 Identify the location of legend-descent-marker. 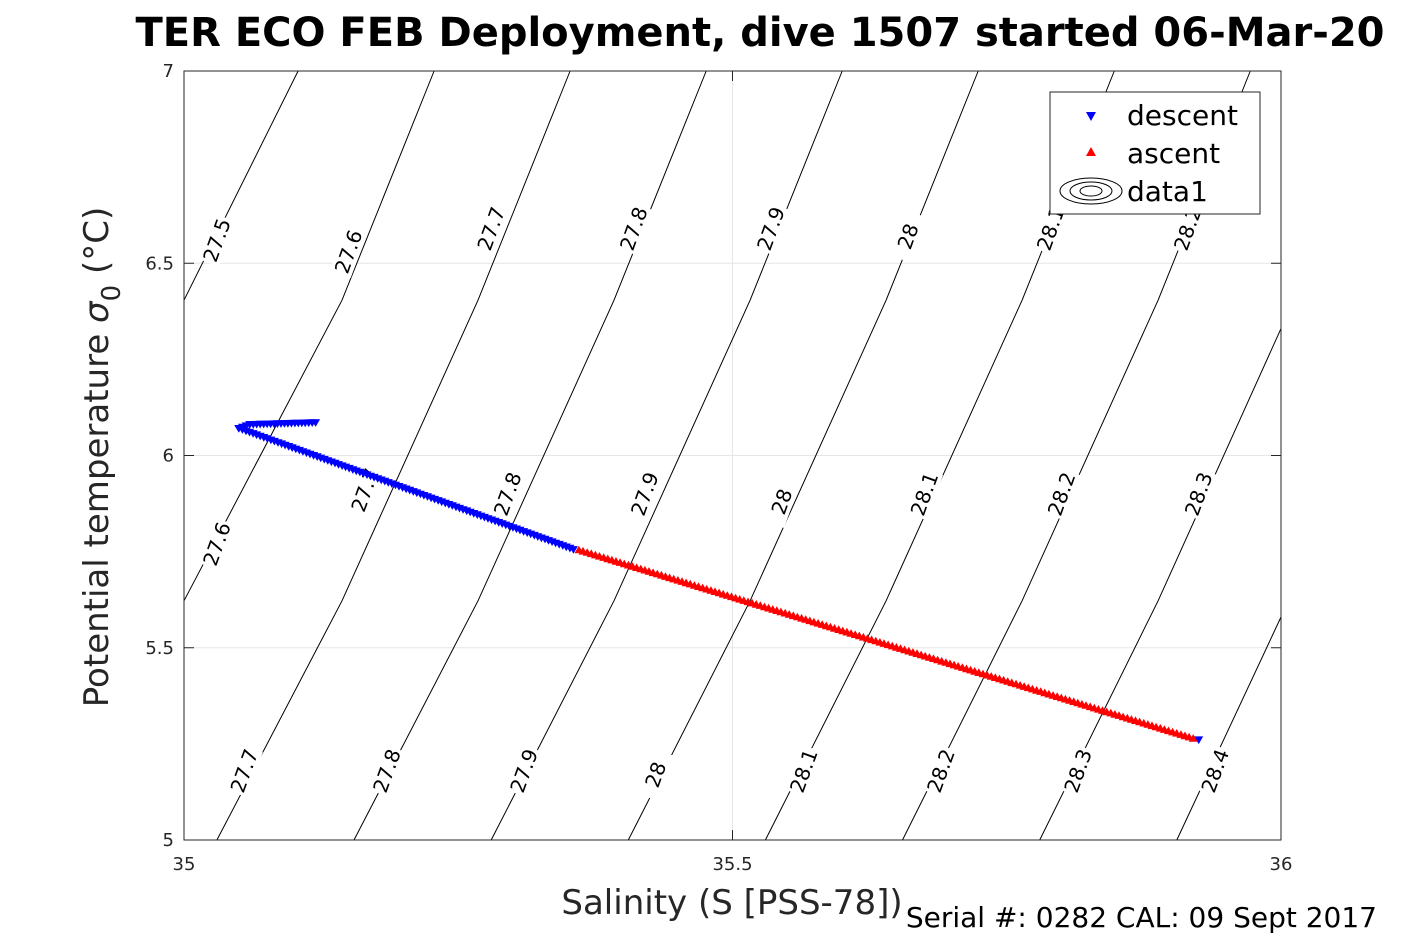
(1091, 116).